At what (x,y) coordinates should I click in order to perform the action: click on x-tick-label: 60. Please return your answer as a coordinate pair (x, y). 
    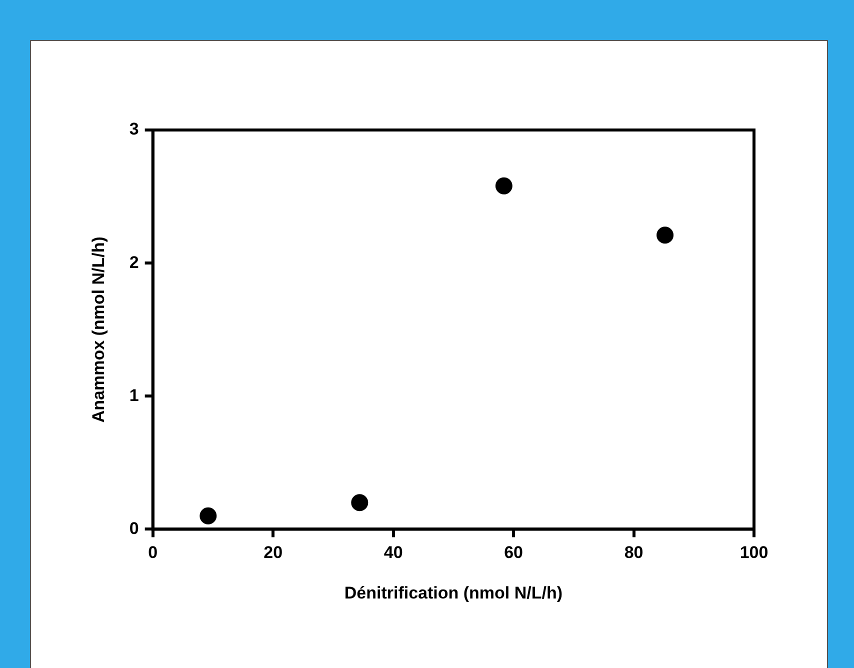
    Looking at the image, I should click on (514, 552).